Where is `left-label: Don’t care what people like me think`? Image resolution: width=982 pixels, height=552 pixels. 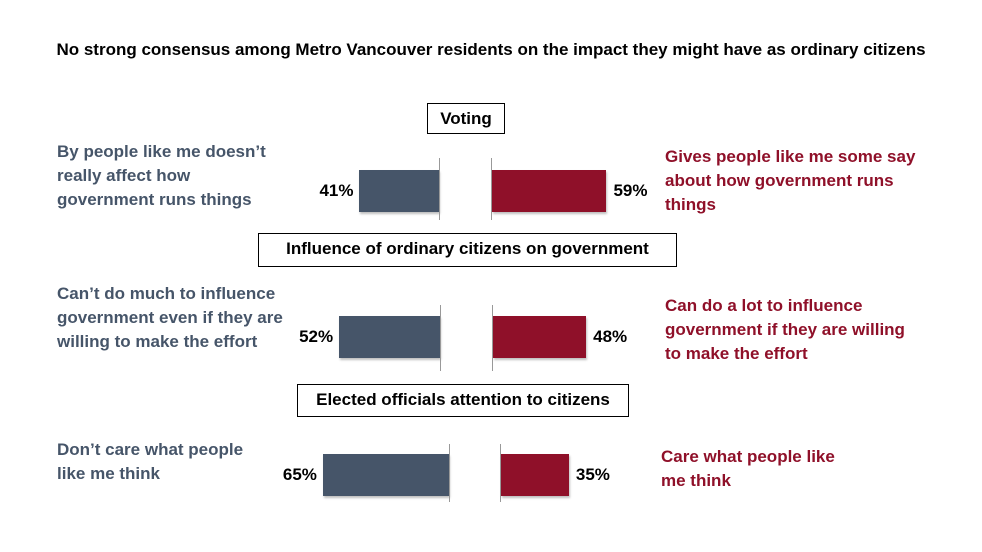 left-label: Don’t care what people like me think is located at coordinates (150, 462).